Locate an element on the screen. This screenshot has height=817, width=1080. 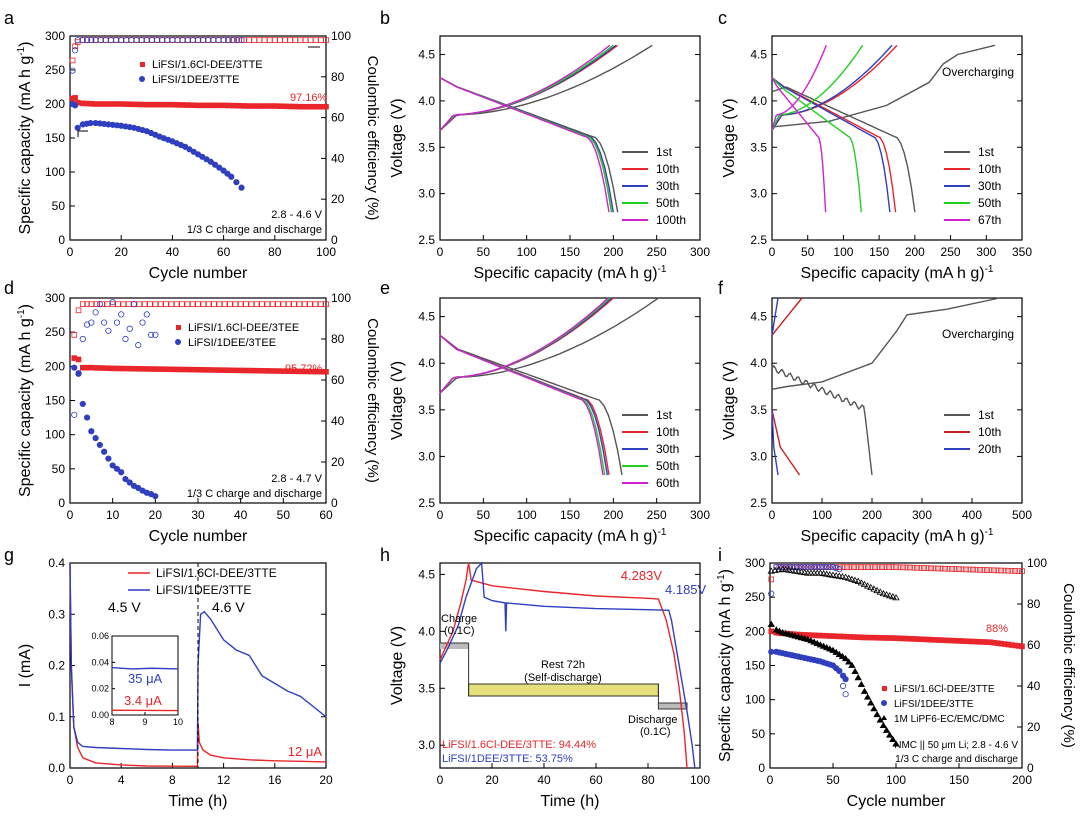
annotation: 2.8 - 4.7 V is located at coordinates (296, 479).